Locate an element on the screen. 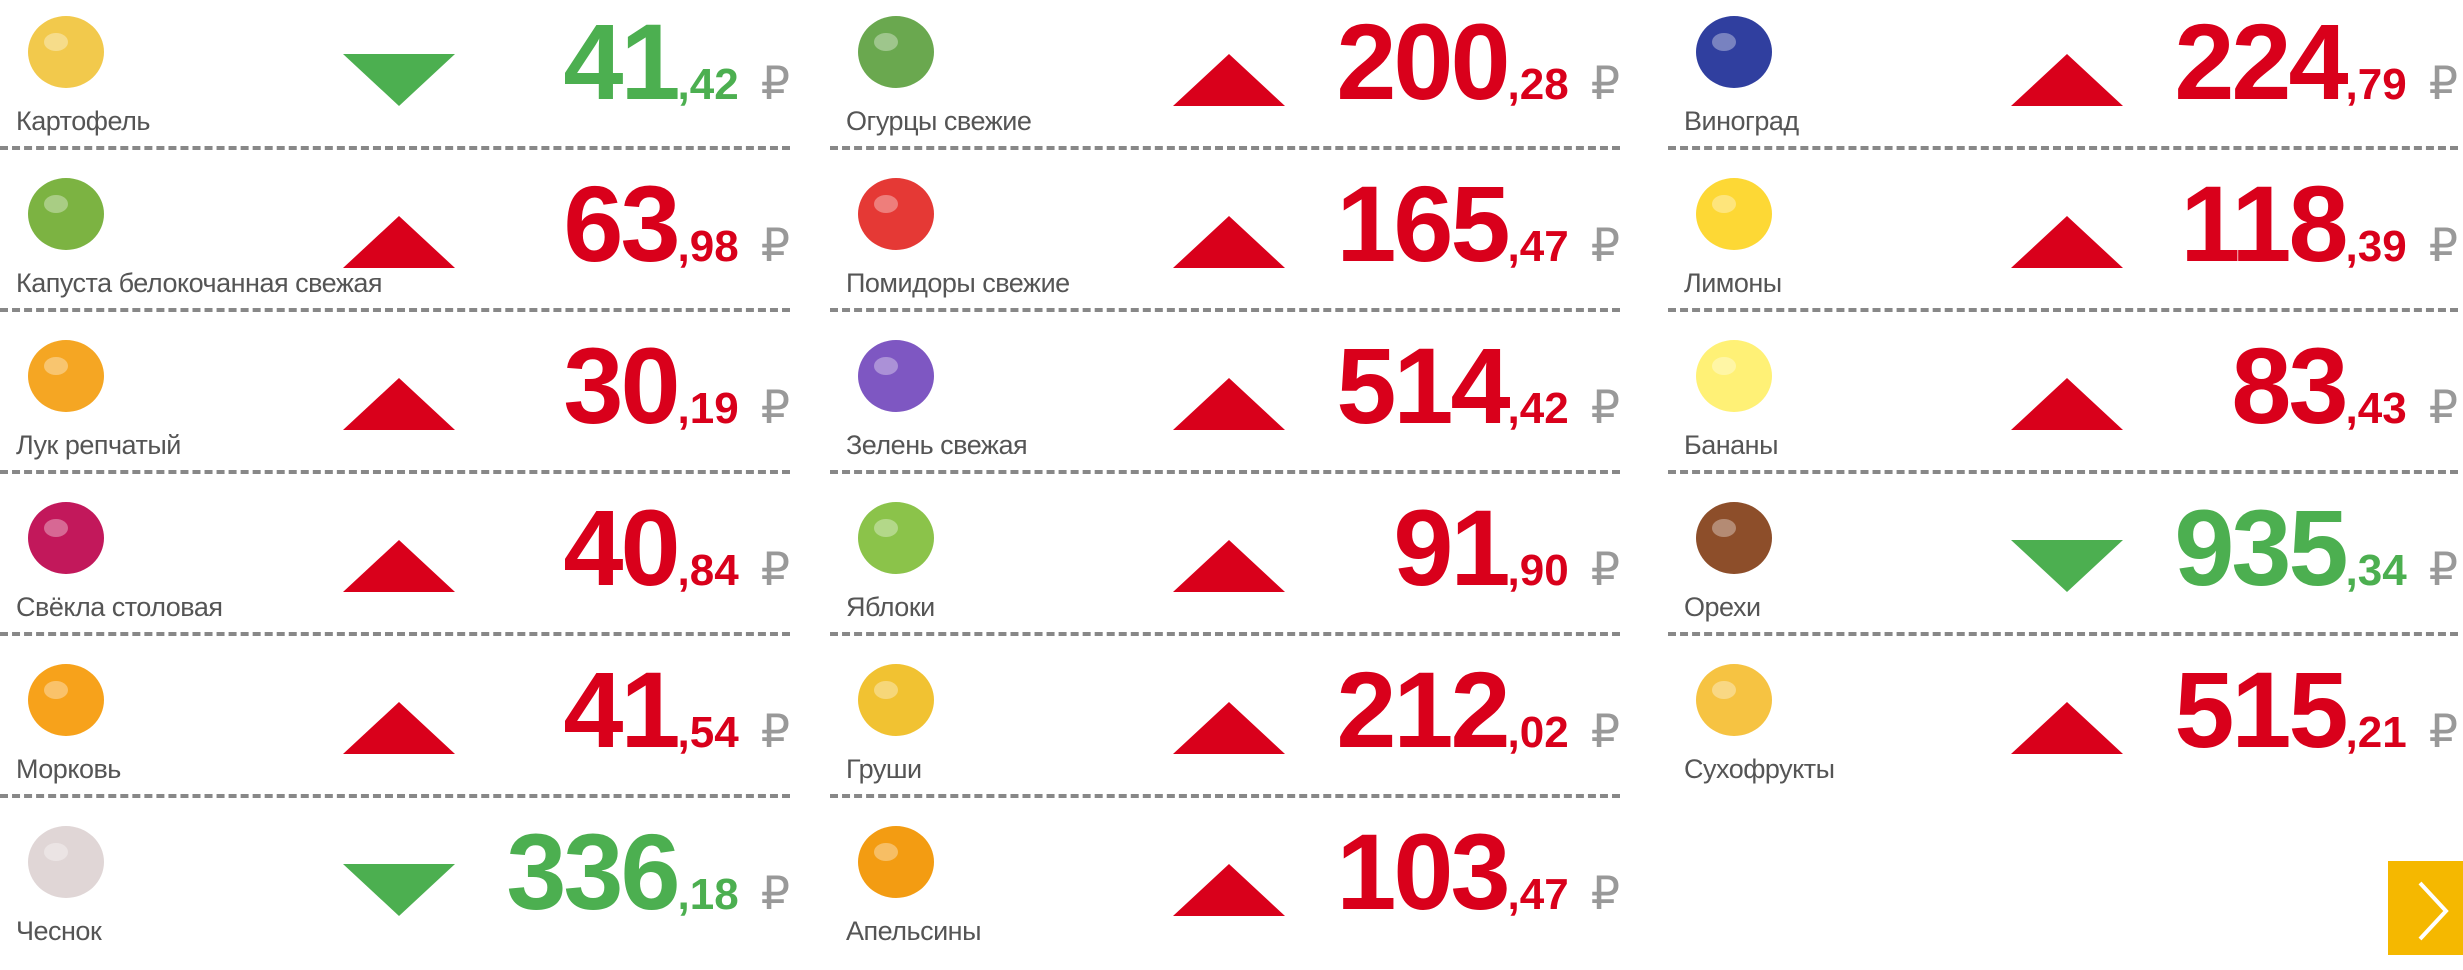  product-row: Помидоры свежие 165,47 ₽ is located at coordinates (1225, 242).